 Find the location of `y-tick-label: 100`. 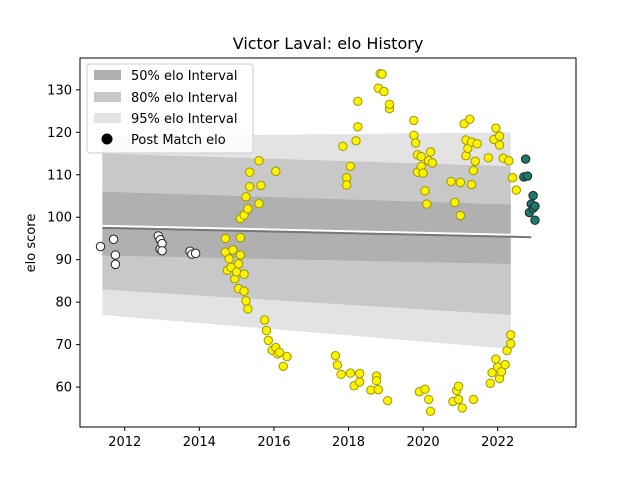

y-tick-label: 100 is located at coordinates (59, 218).